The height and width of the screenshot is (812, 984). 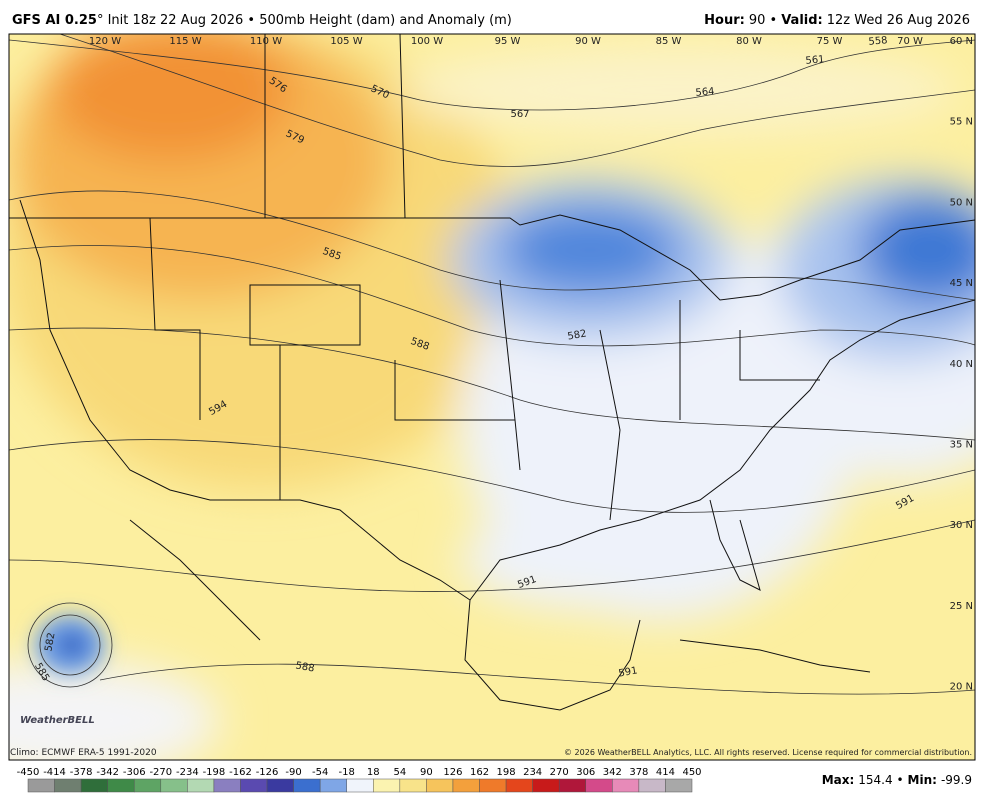 What do you see at coordinates (961, 122) in the screenshot?
I see `lat-label: 55 N` at bounding box center [961, 122].